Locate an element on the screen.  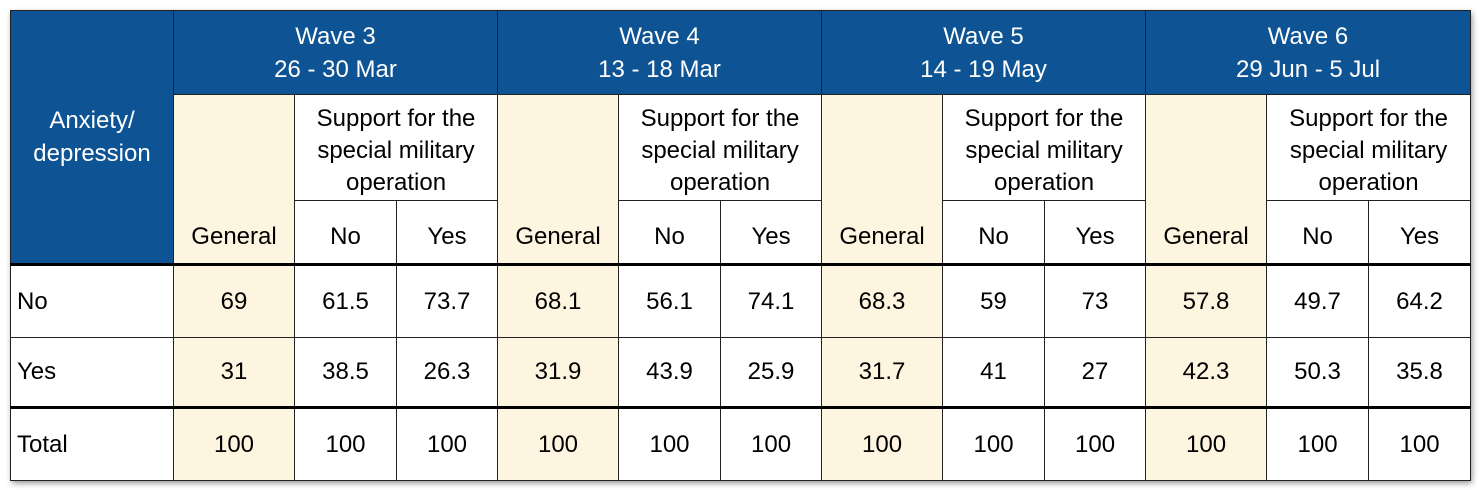
table-cell: 61.5 is located at coordinates (345, 300).